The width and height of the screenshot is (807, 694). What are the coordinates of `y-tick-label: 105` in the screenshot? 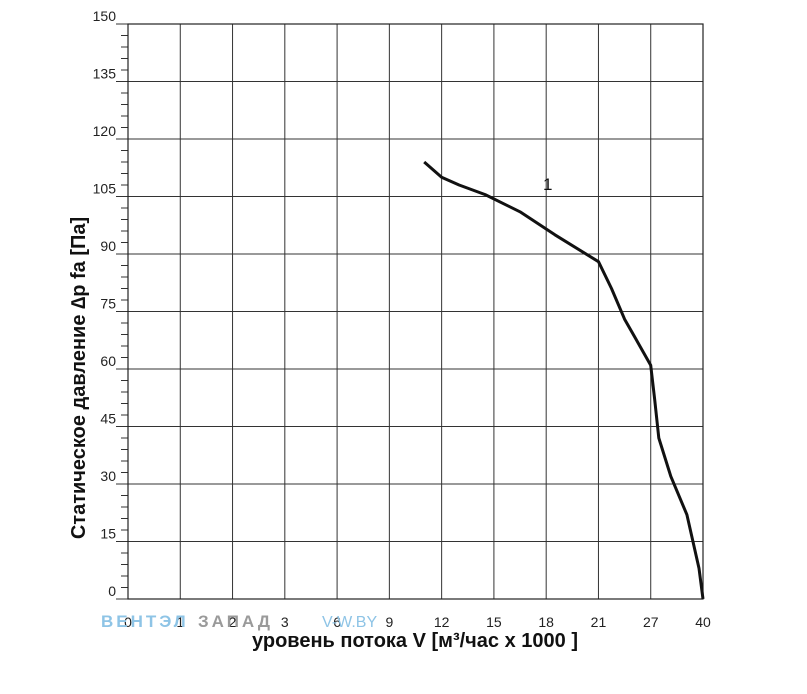 It's located at (105, 189).